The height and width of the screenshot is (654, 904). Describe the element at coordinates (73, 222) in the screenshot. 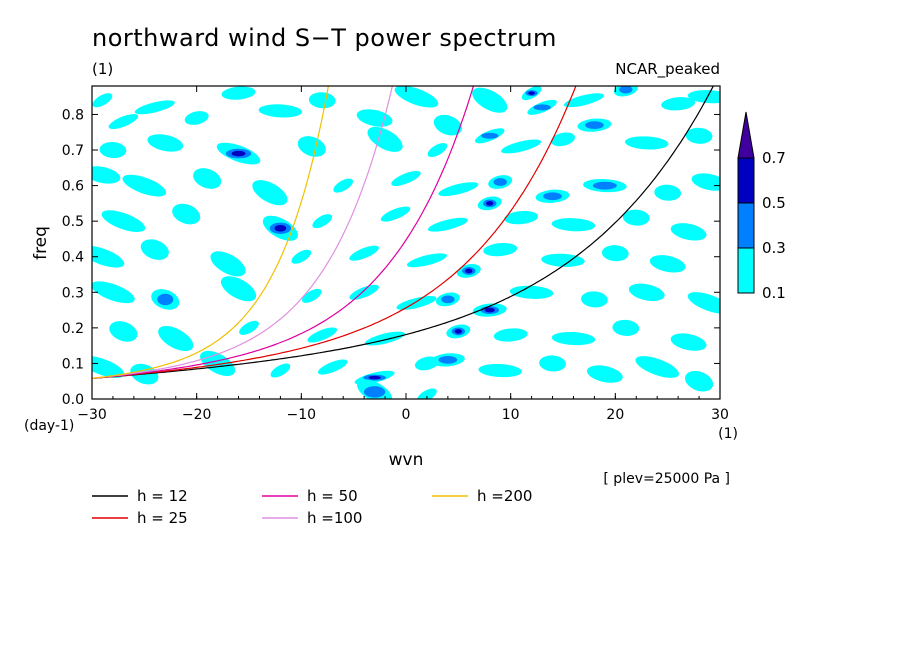

I see `y-tick-label: 0.5` at that location.